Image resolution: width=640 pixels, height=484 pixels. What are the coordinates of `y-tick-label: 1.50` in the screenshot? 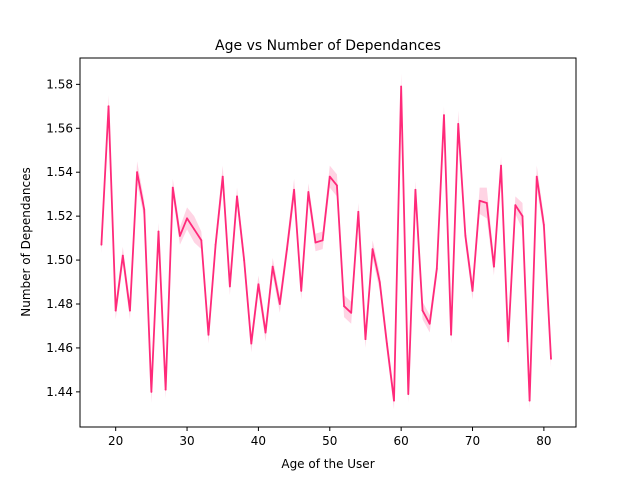 It's located at (59, 260).